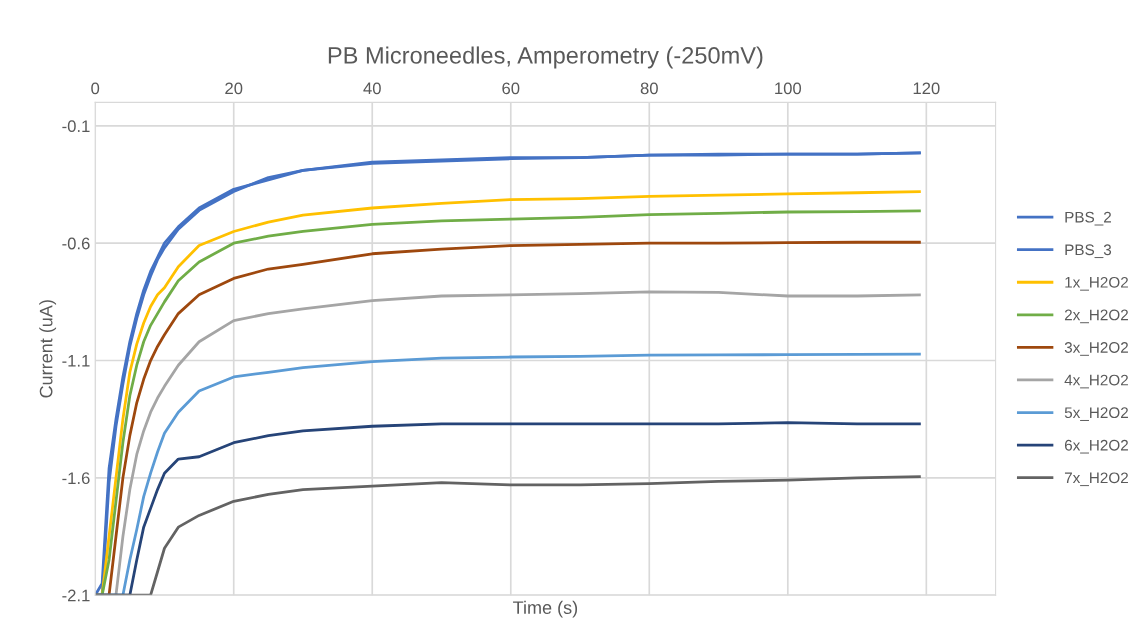 The image size is (1147, 640). Describe the element at coordinates (545, 57) in the screenshot. I see `chart-title: PB Microneedles, Amperometry (-250mV)` at that location.